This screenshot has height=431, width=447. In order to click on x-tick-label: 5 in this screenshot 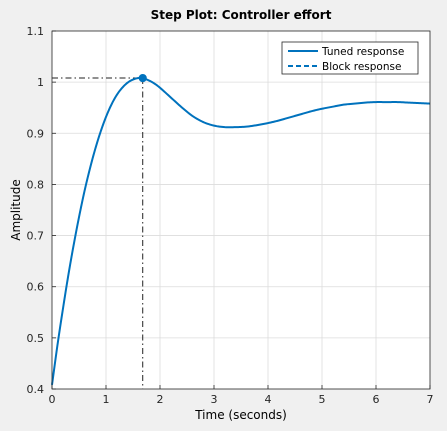, I will do `click(322, 399)`.